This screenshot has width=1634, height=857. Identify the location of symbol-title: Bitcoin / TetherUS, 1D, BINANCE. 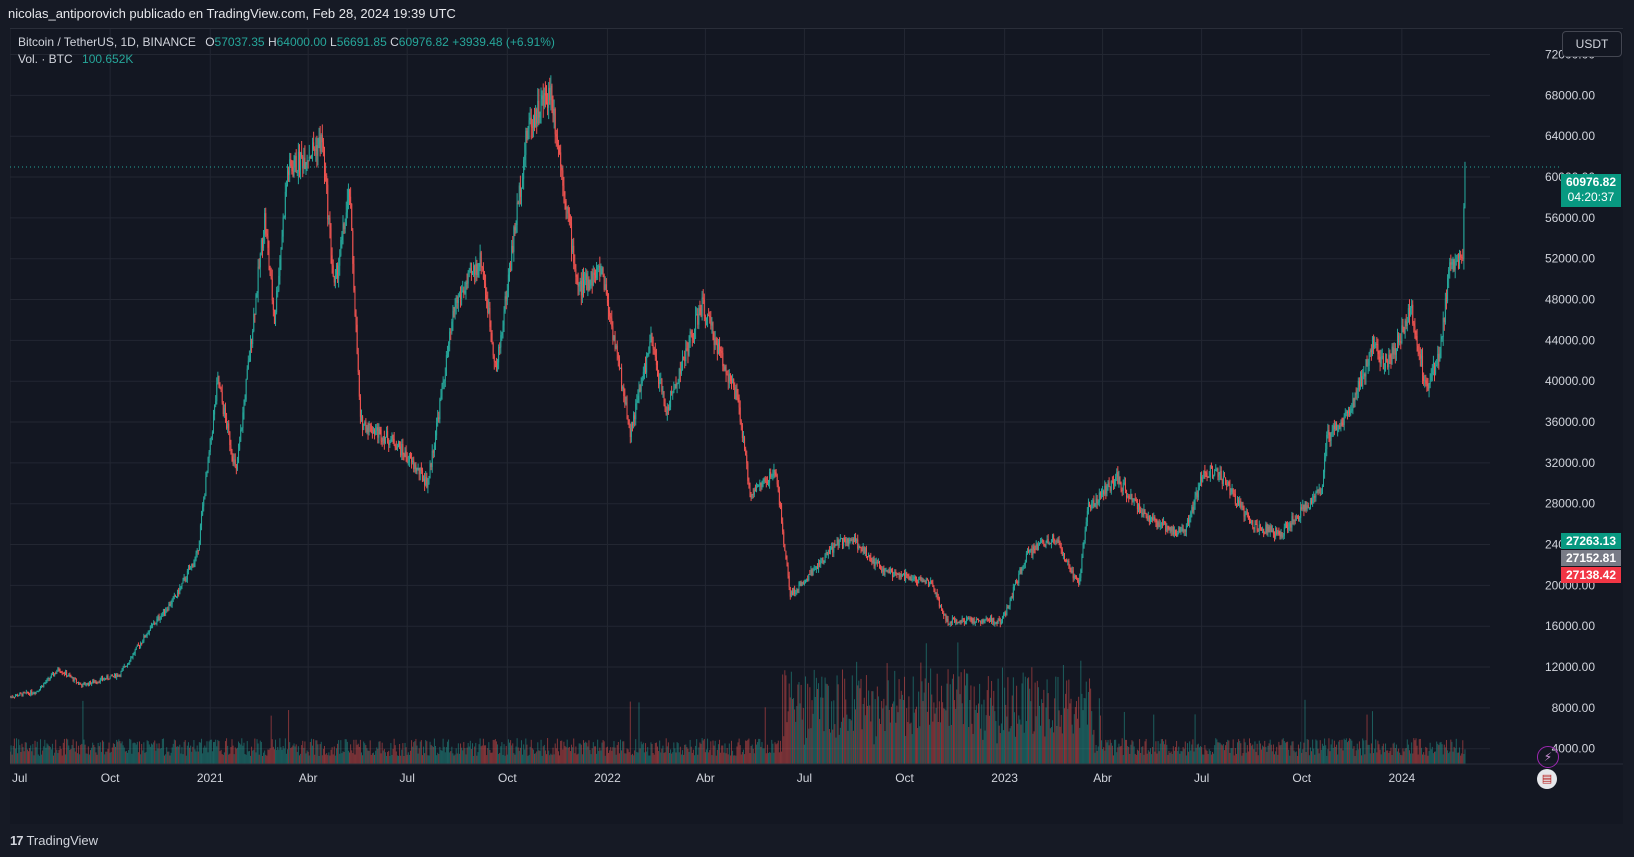
(107, 42).